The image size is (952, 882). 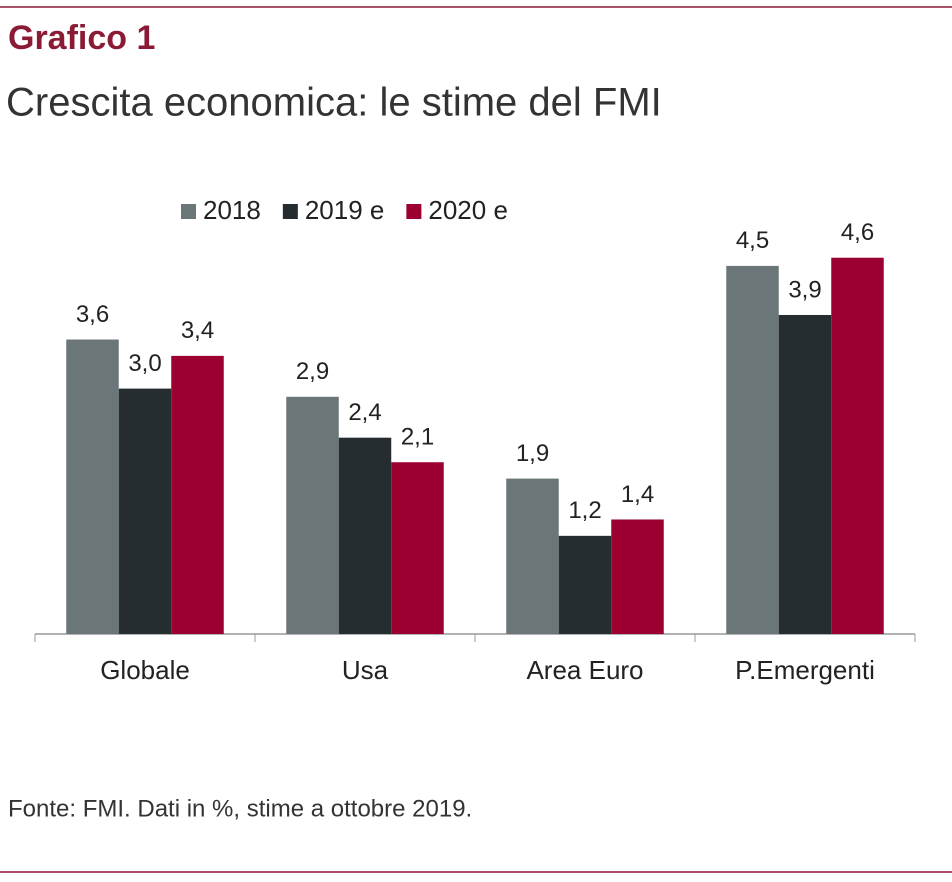 What do you see at coordinates (197, 330) in the screenshot?
I see `value-label: 3,4` at bounding box center [197, 330].